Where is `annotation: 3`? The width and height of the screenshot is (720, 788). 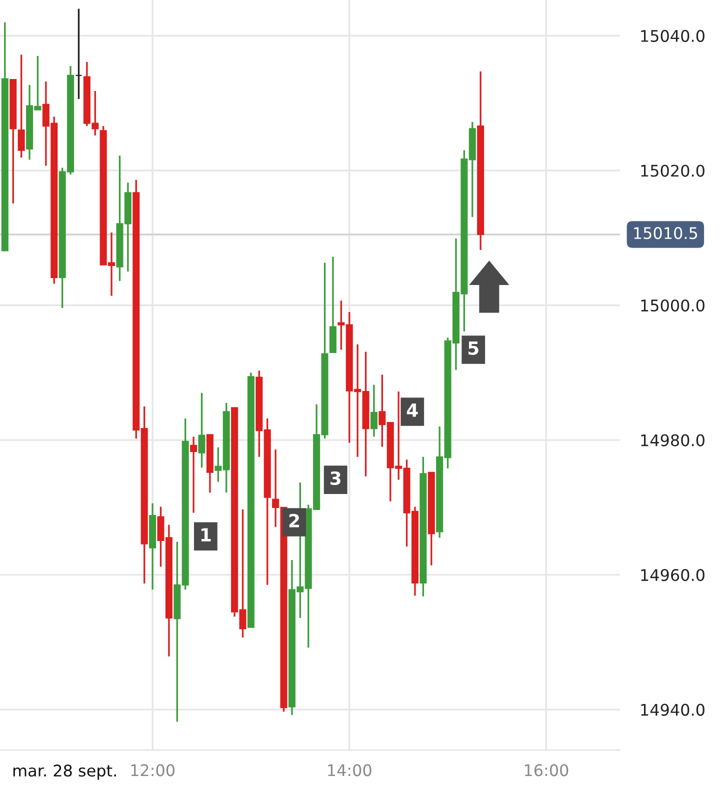
annotation: 3 is located at coordinates (335, 478).